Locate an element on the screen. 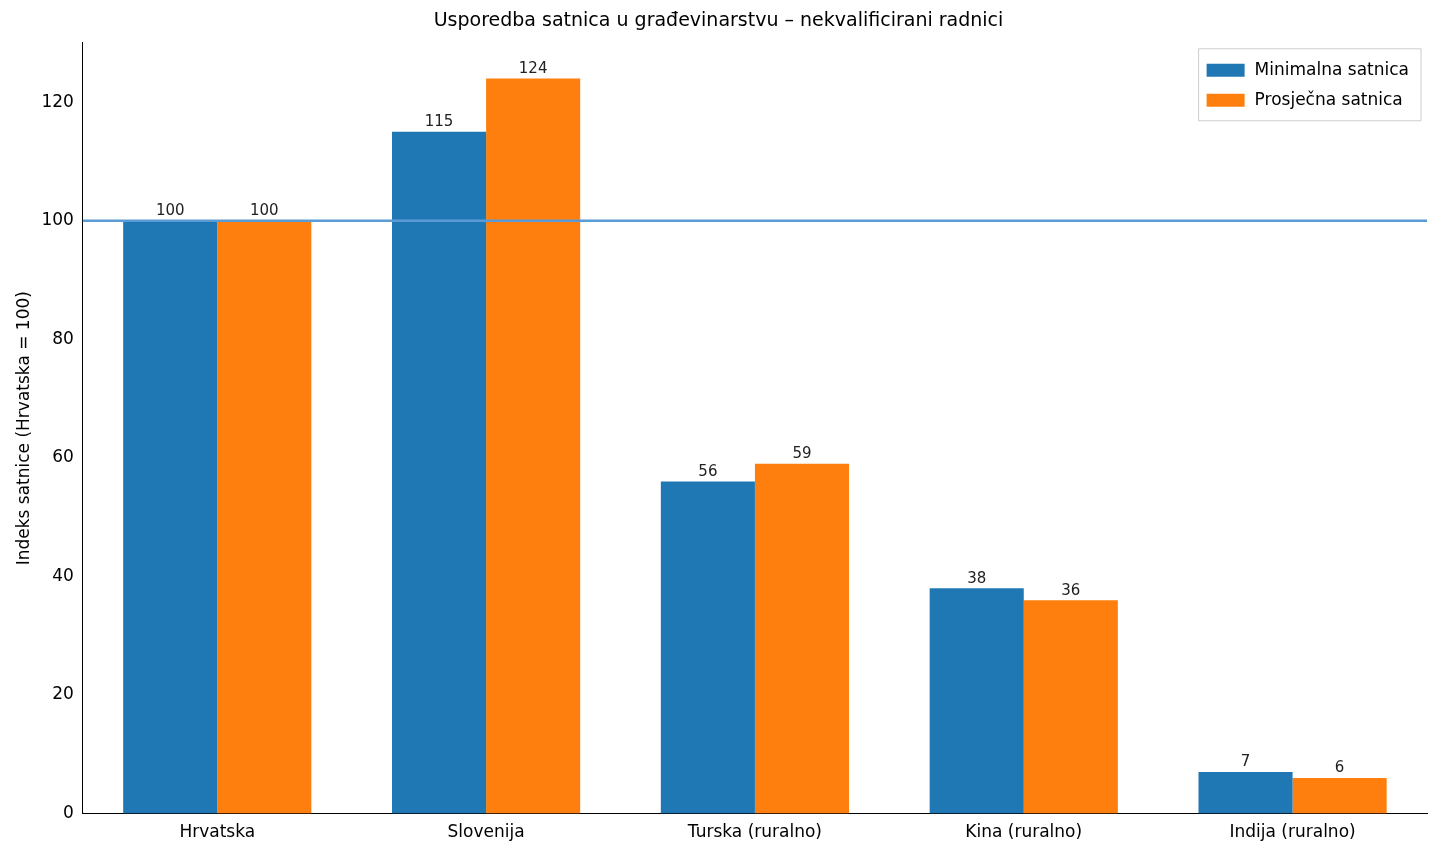  data-label: 59 is located at coordinates (802, 453).